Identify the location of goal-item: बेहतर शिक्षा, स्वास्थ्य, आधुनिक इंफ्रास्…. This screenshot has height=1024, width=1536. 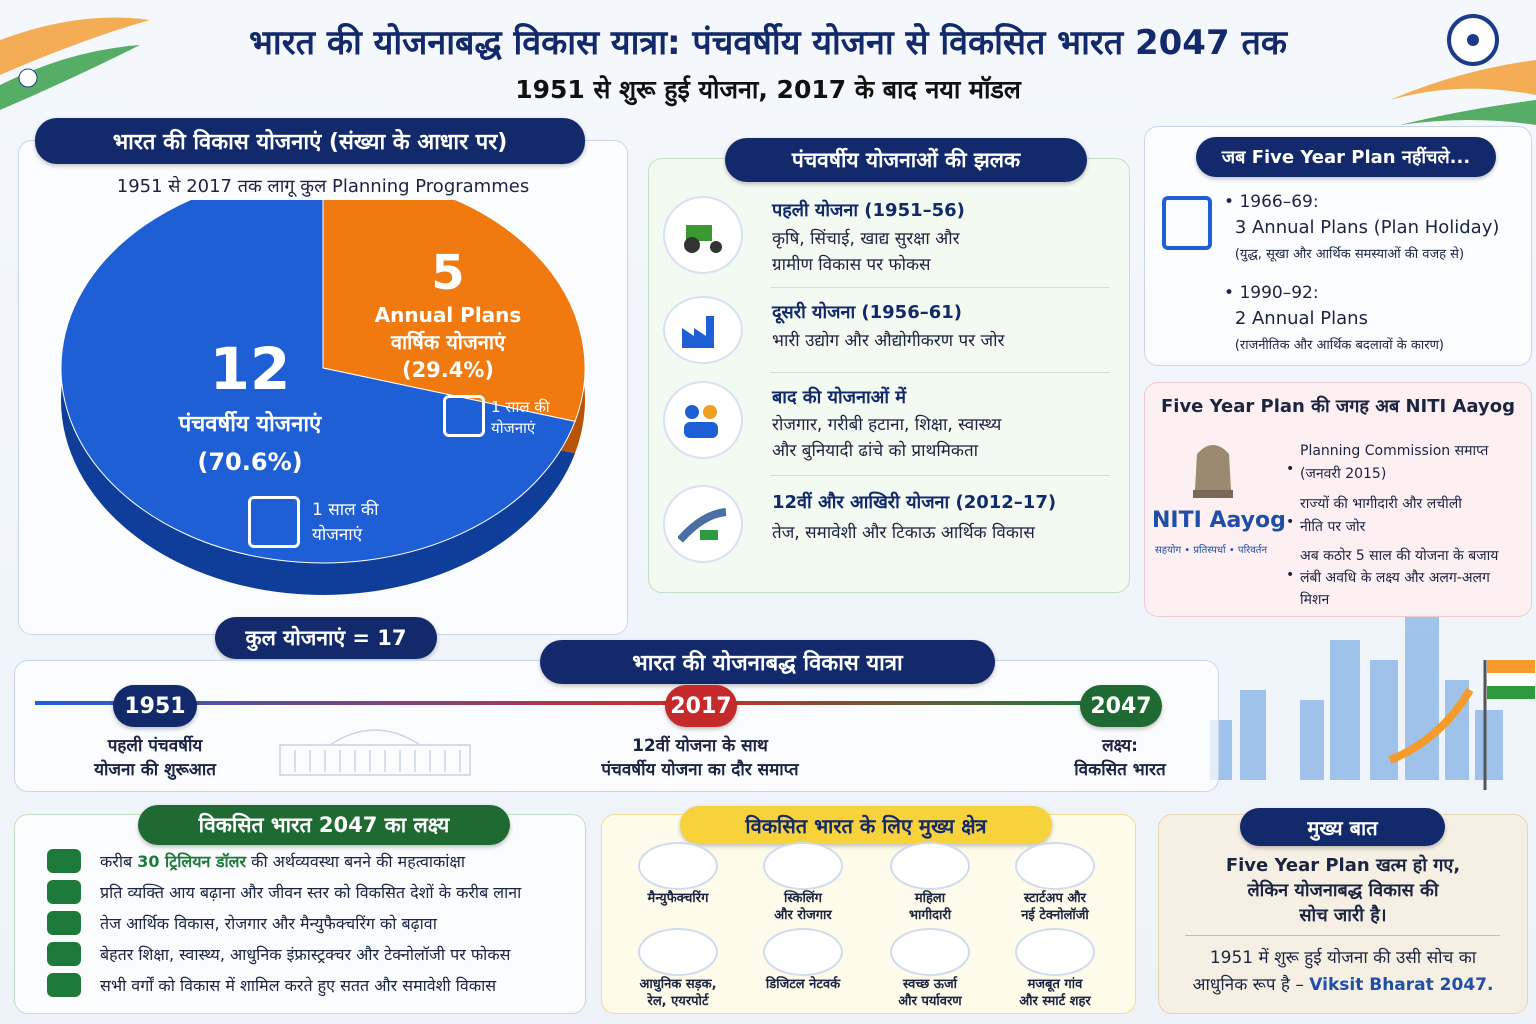
(305, 954).